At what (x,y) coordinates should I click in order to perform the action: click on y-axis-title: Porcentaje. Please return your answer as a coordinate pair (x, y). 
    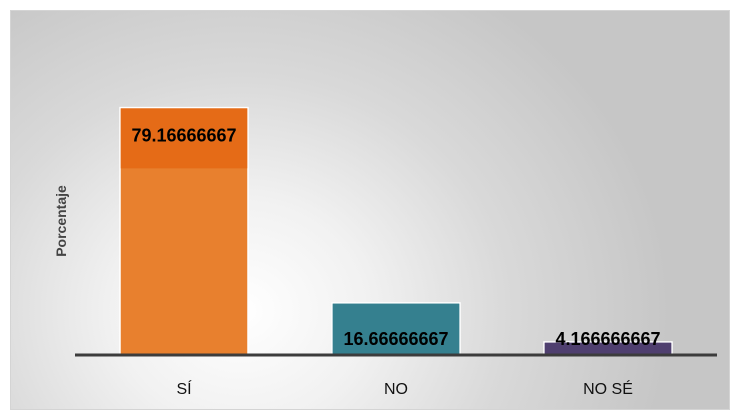
    Looking at the image, I should click on (61, 221).